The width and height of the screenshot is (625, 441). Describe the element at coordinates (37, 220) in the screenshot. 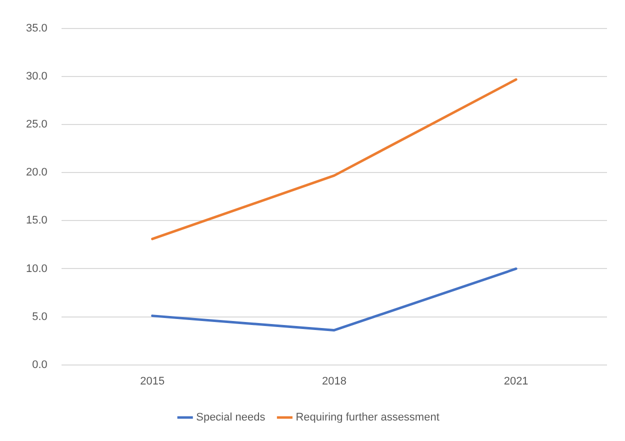

I see `y-tick-label: 15.0` at that location.